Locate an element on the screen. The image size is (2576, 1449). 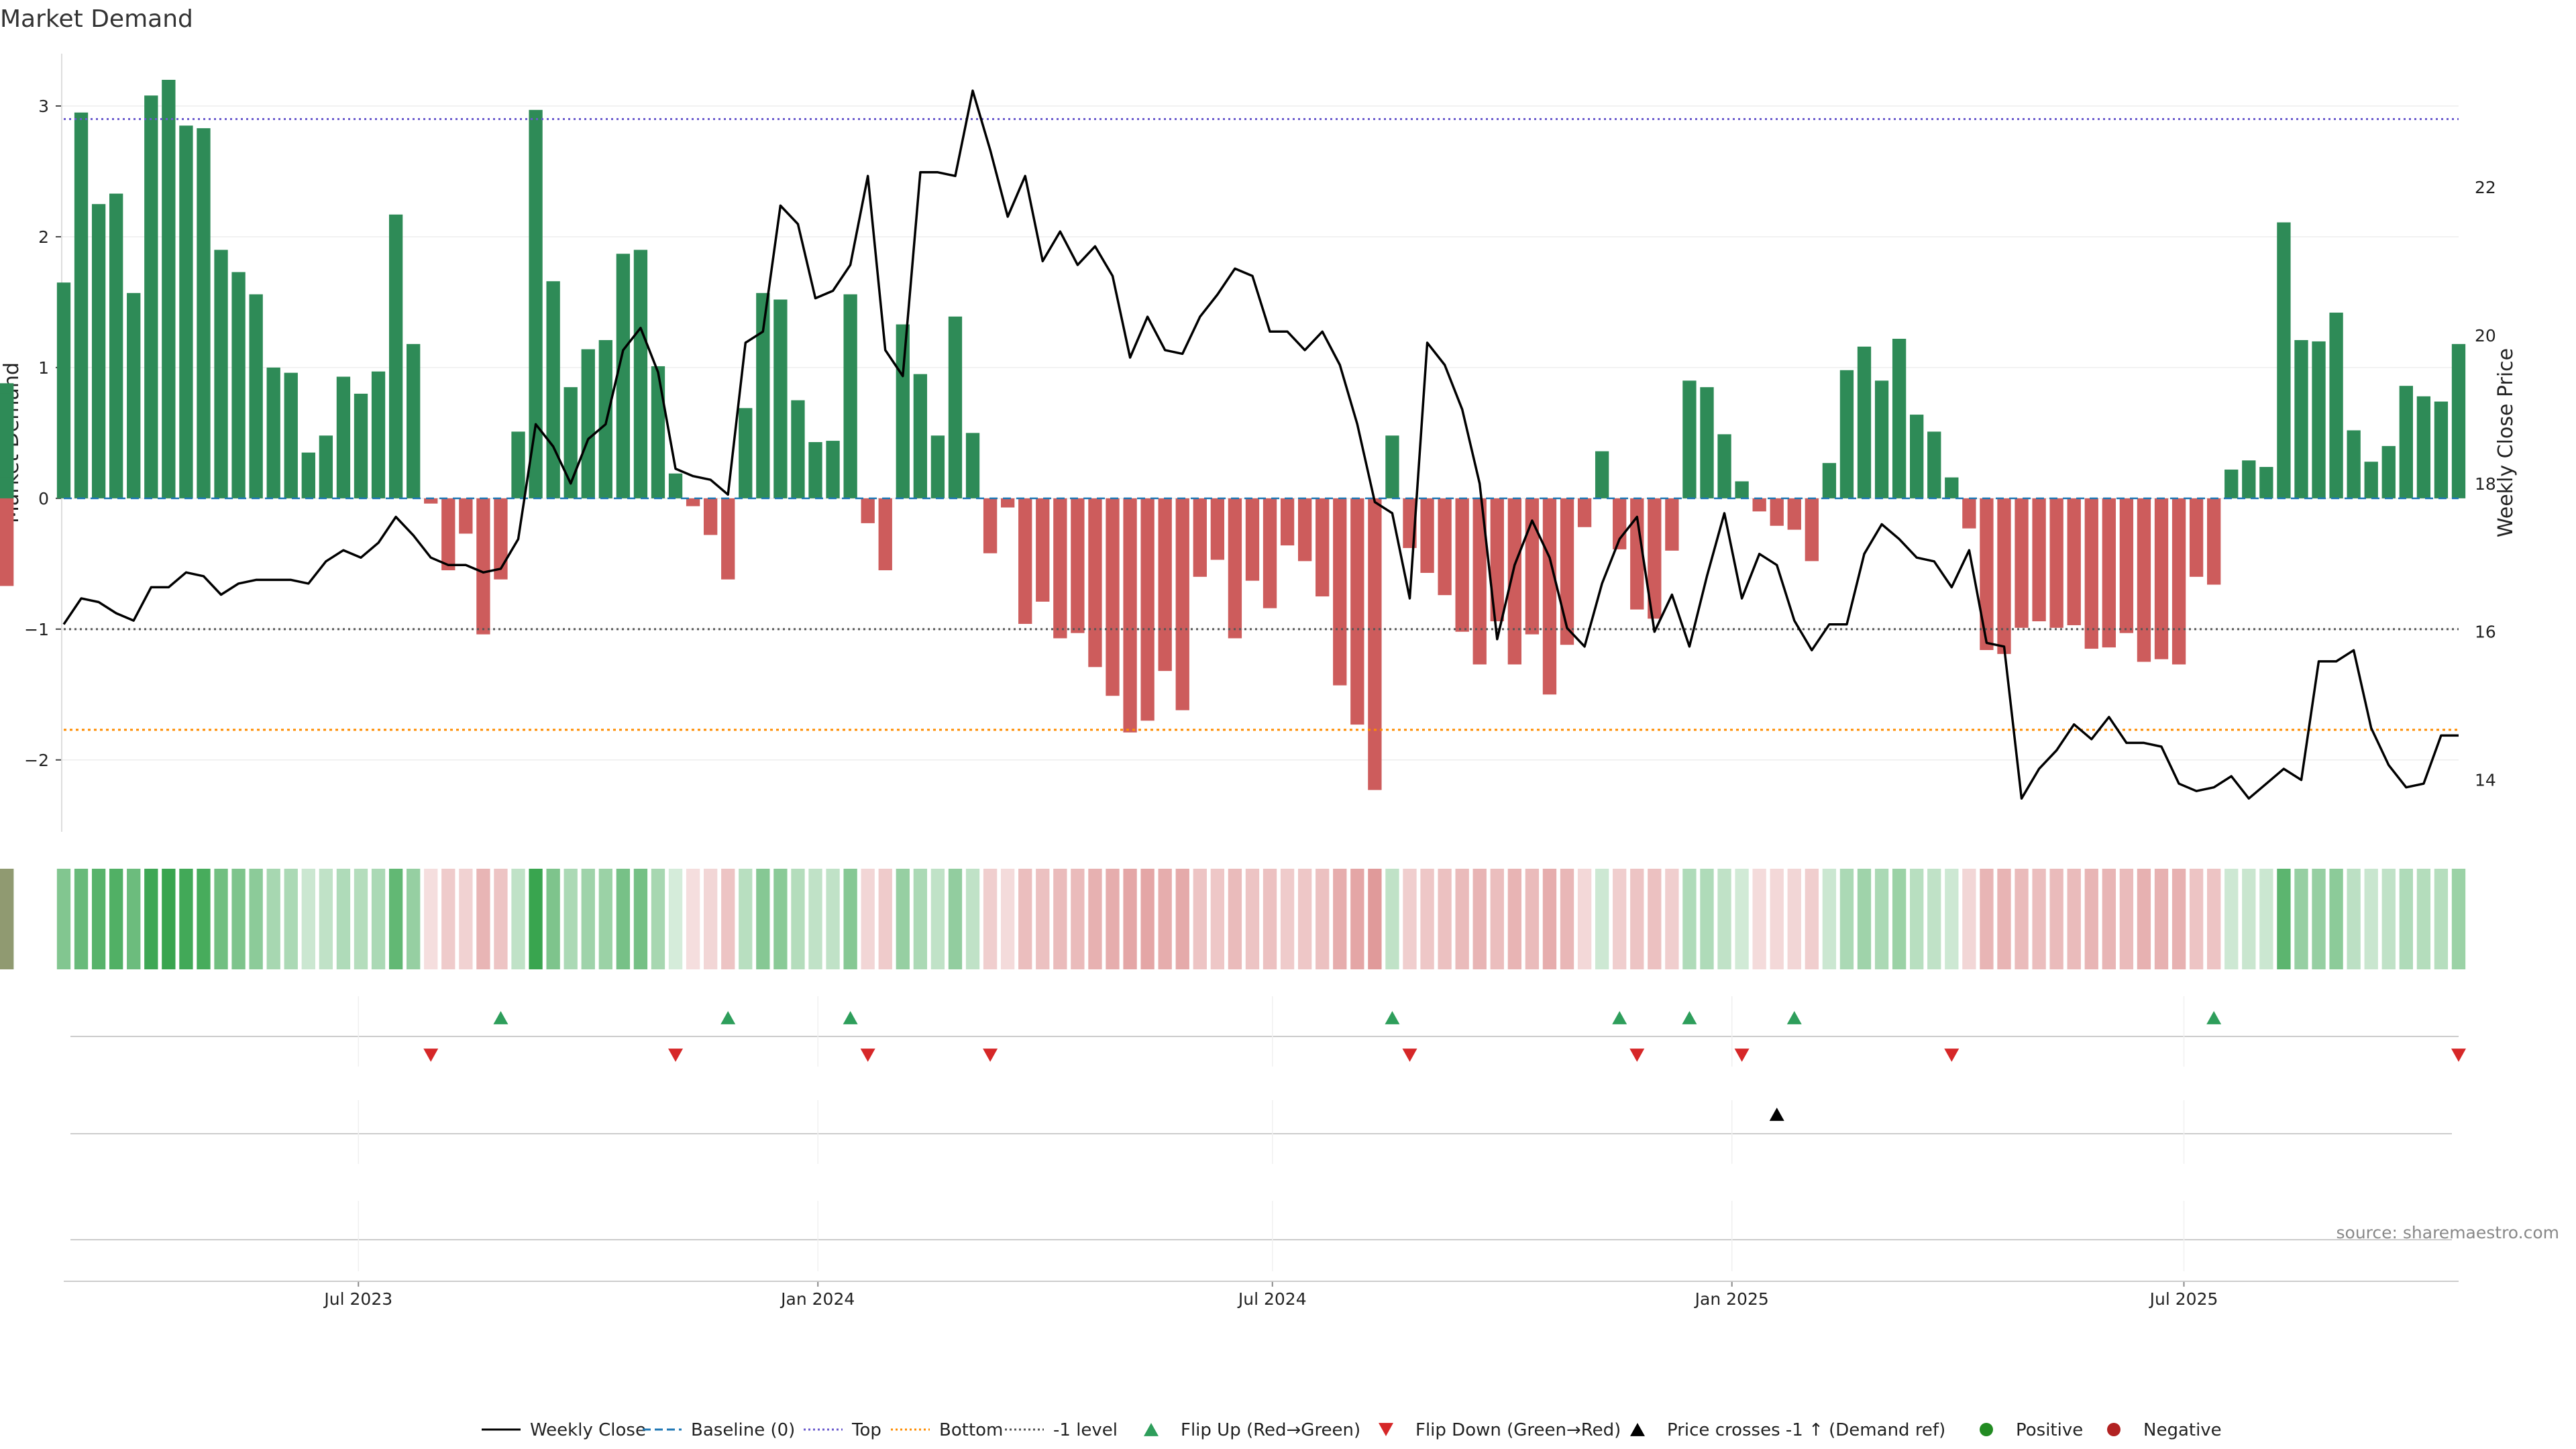
source-label: source: sharemaestro.com is located at coordinates (2448, 1232).